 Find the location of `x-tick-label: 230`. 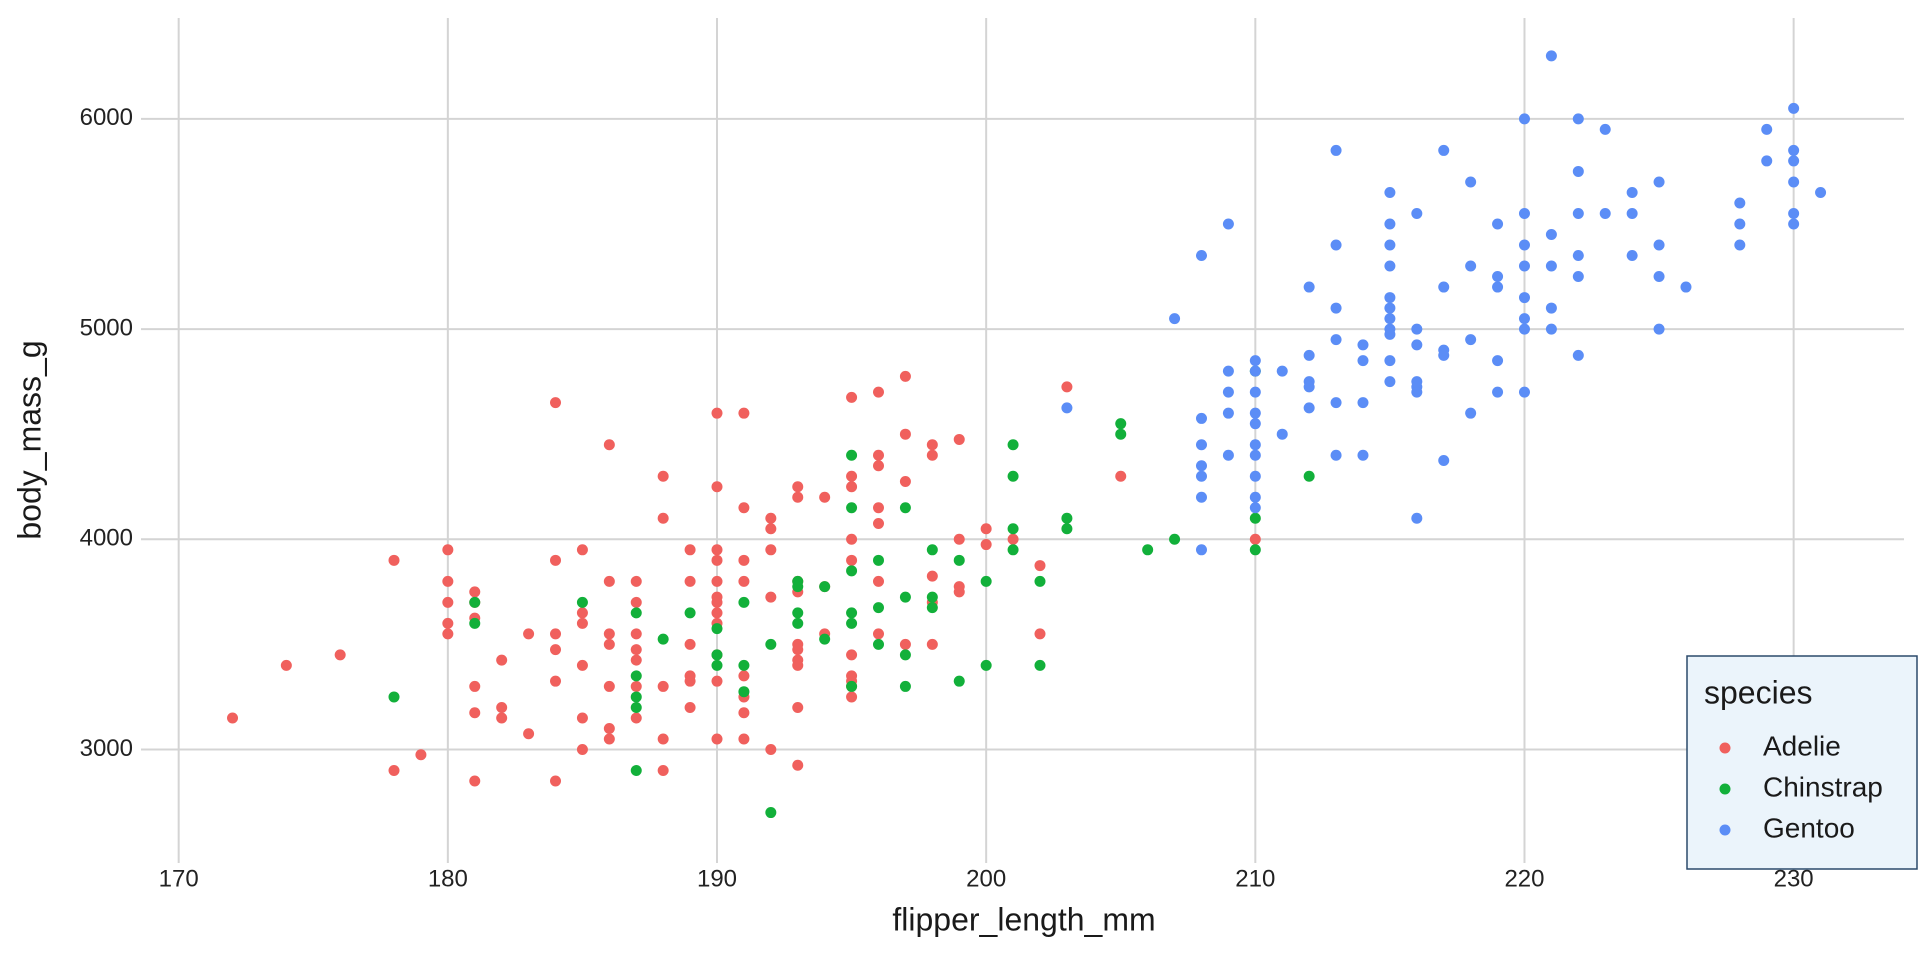

x-tick-label: 230 is located at coordinates (1794, 878).